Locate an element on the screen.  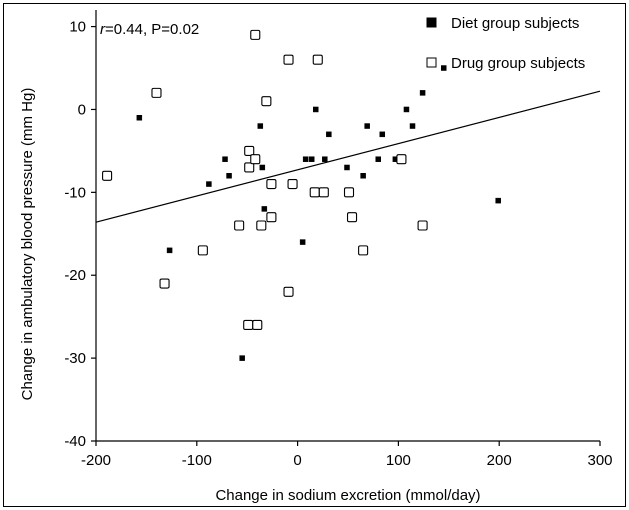
y-tick-label: -40 is located at coordinates (75, 441).